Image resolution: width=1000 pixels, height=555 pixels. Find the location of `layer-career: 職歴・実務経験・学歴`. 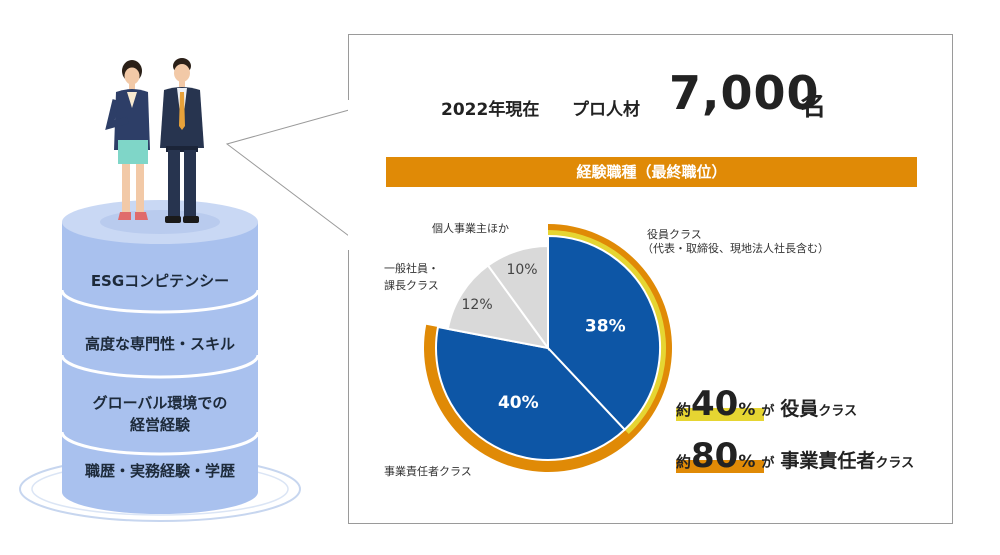

layer-career: 職歴・実務経験・学歴 is located at coordinates (159, 471).